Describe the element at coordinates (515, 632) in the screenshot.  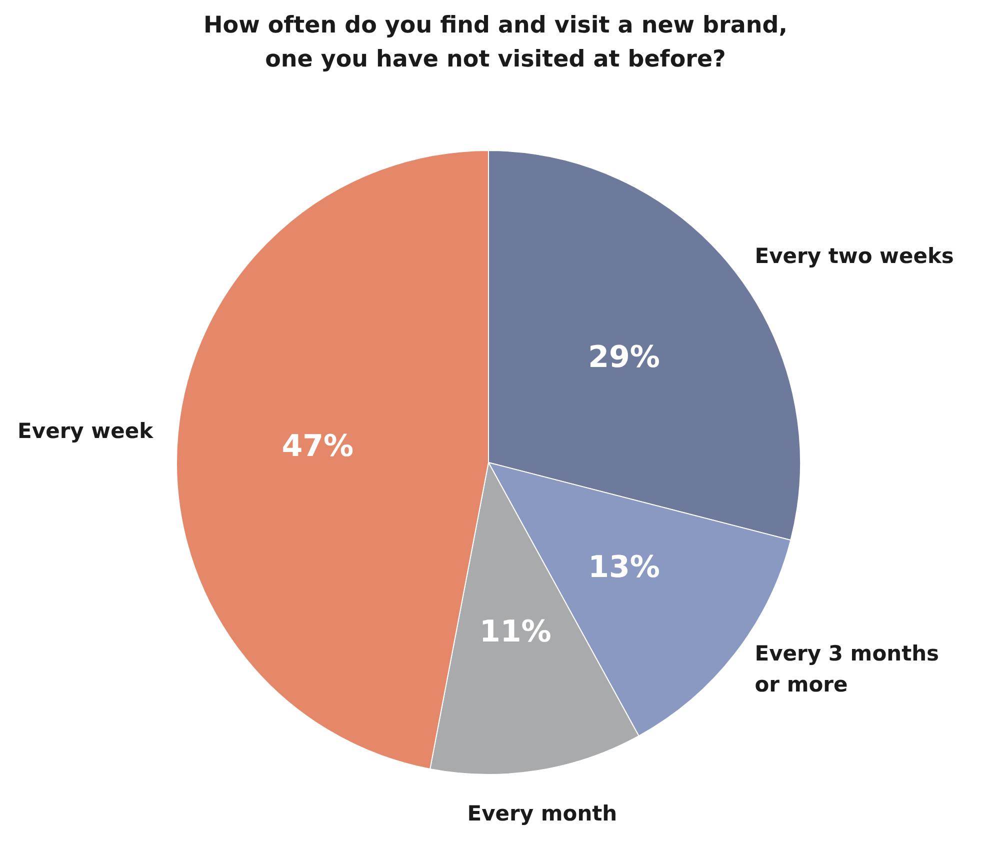
I see `data-label: 11%` at that location.